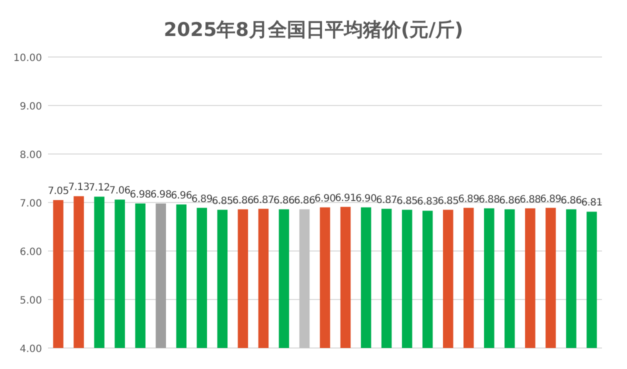  What do you see at coordinates (591, 203) in the screenshot?
I see `data-label: 6.81` at bounding box center [591, 203].